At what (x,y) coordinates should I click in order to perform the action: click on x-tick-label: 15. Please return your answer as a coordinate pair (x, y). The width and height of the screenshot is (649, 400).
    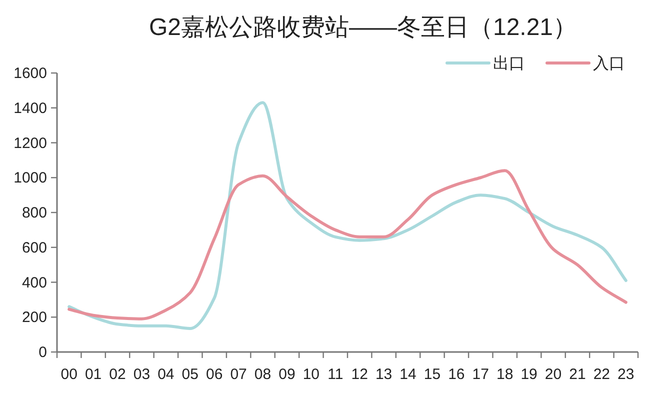
    Looking at the image, I should click on (432, 374).